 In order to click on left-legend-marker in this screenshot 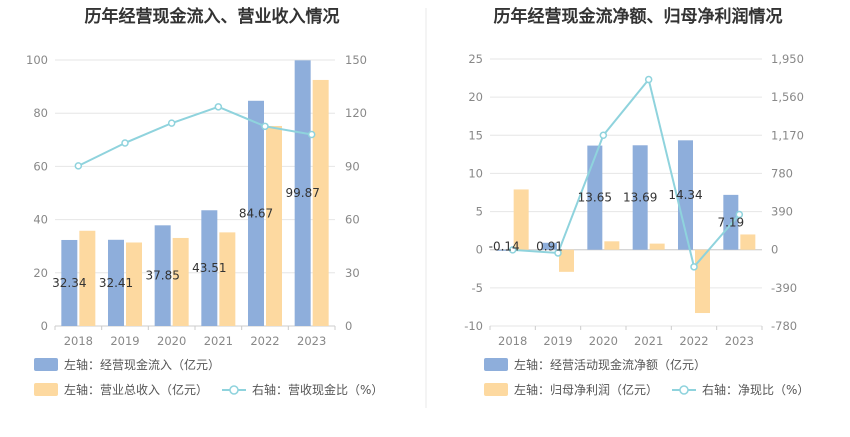, I will do `click(234, 390)`.